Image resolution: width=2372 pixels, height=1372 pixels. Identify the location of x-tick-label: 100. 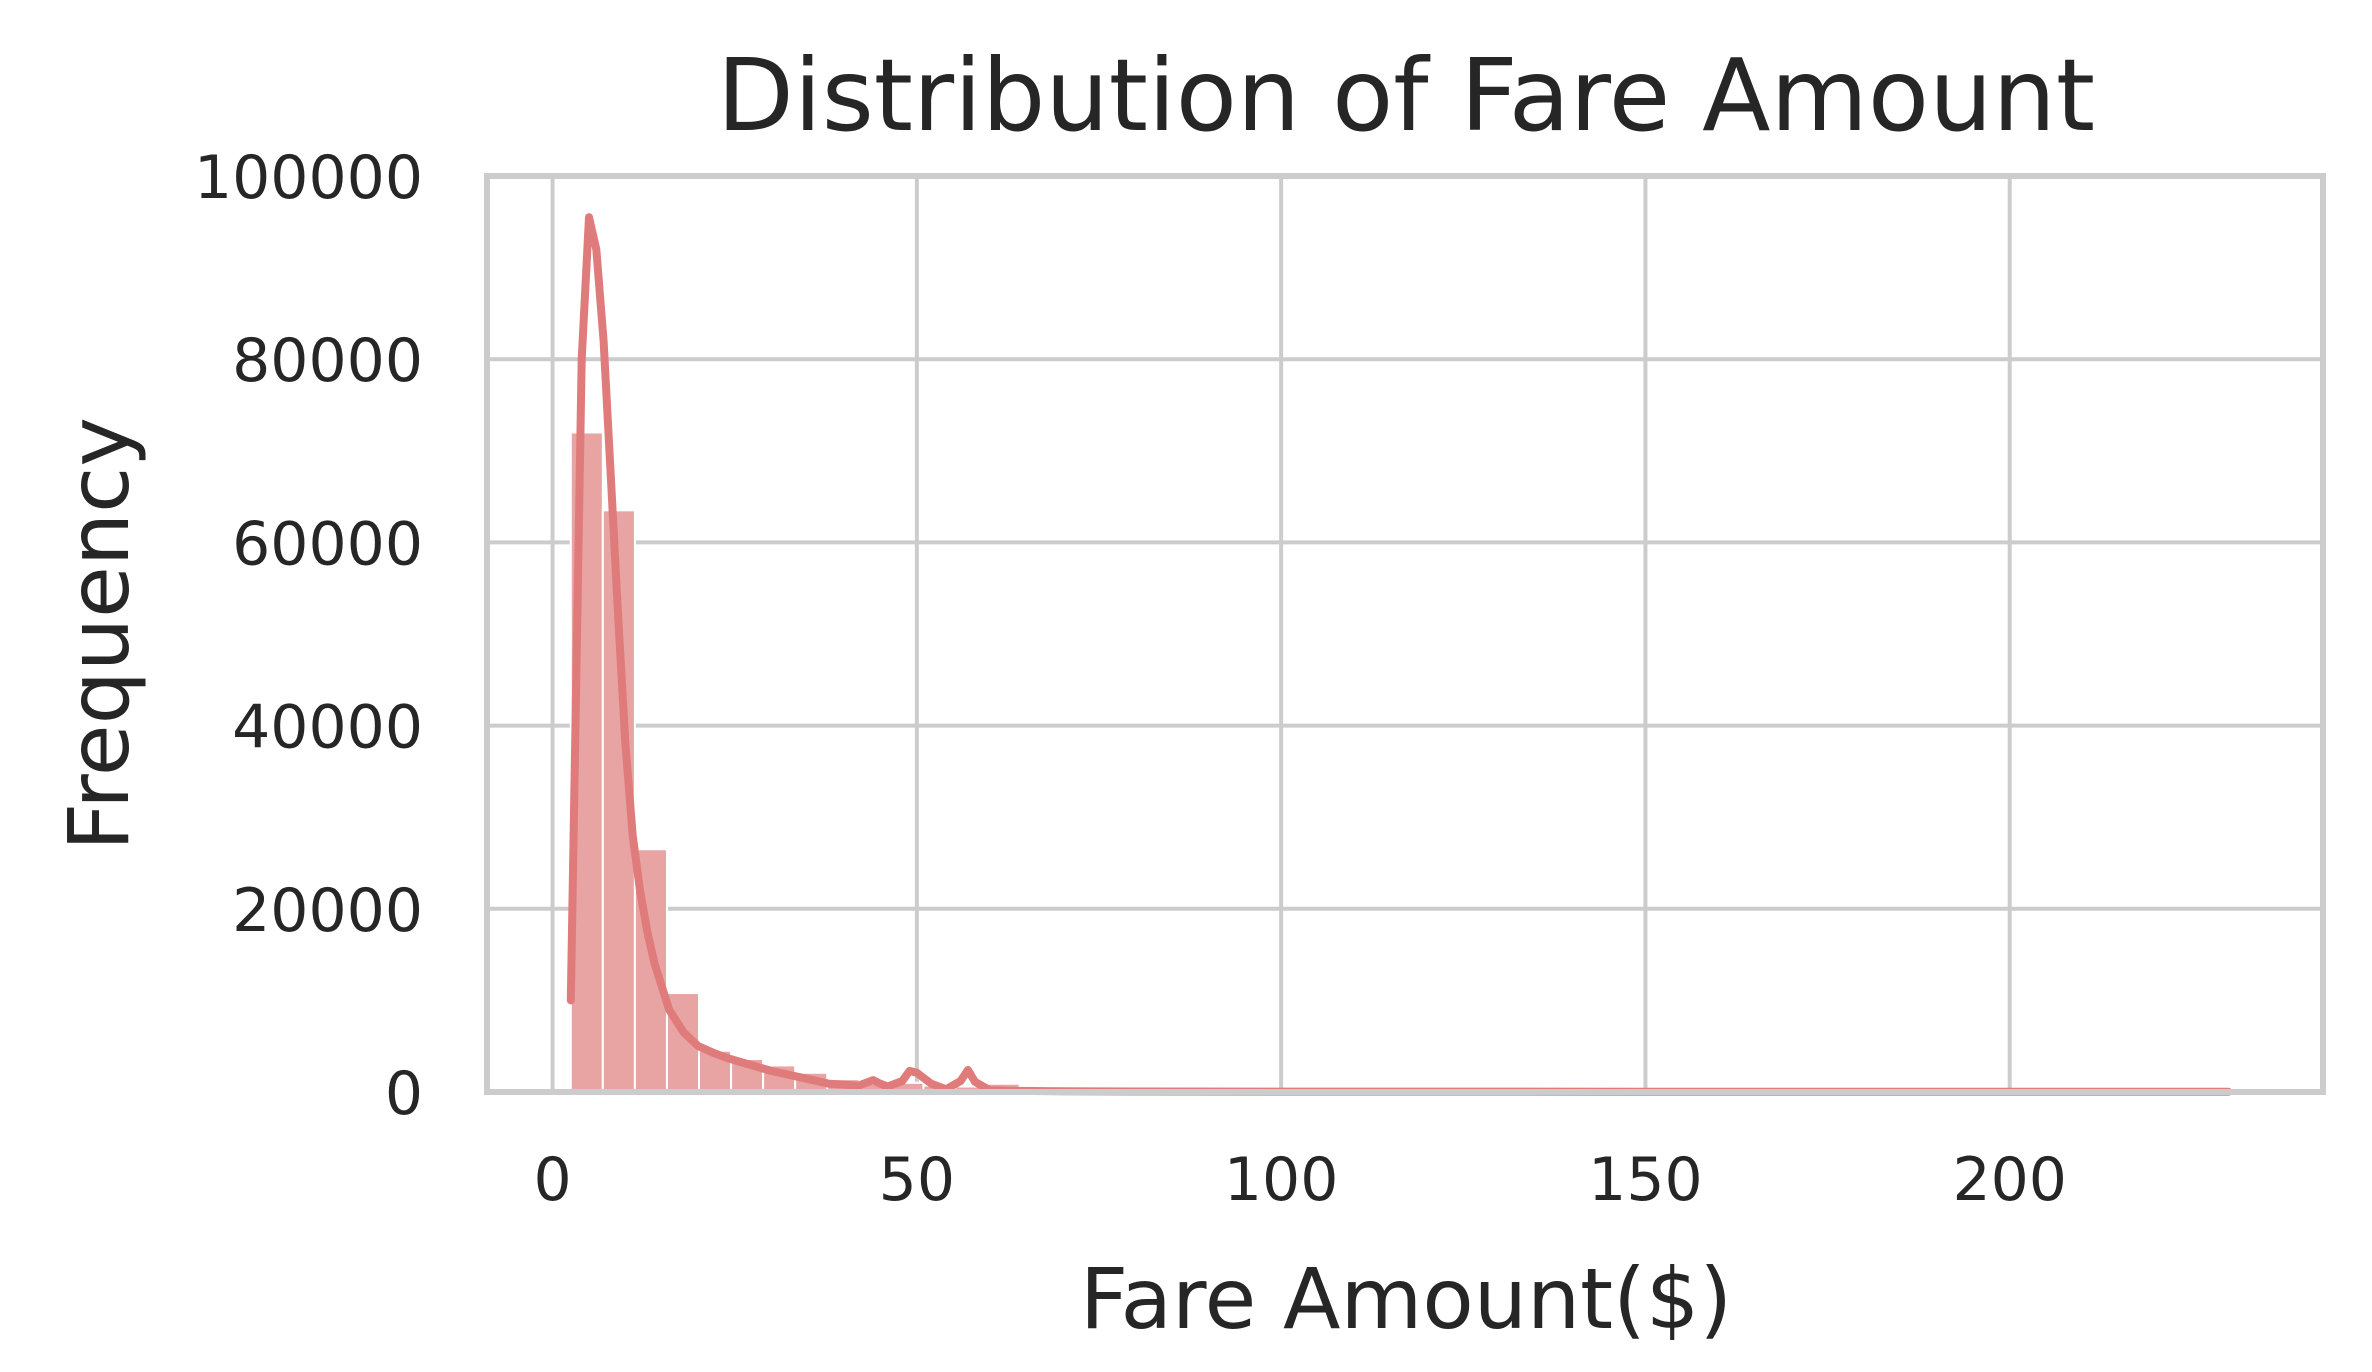
(1281, 1180).